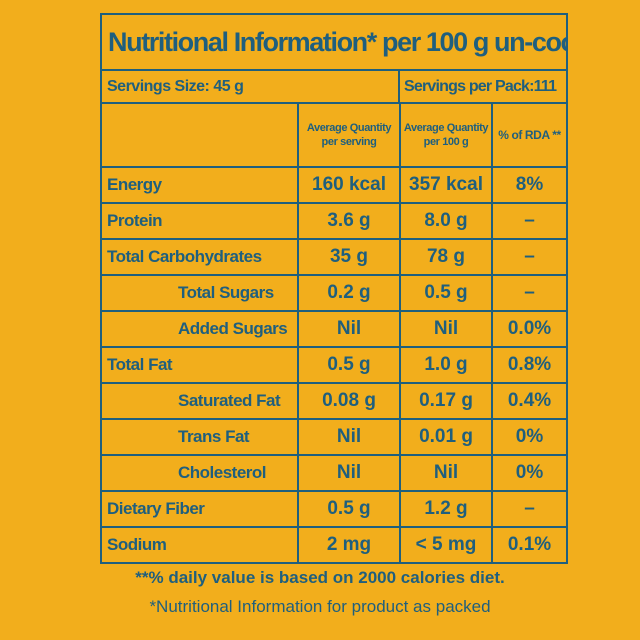 Image resolution: width=640 pixels, height=640 pixels. What do you see at coordinates (200, 185) in the screenshot?
I see `nutrient-name: Energy` at bounding box center [200, 185].